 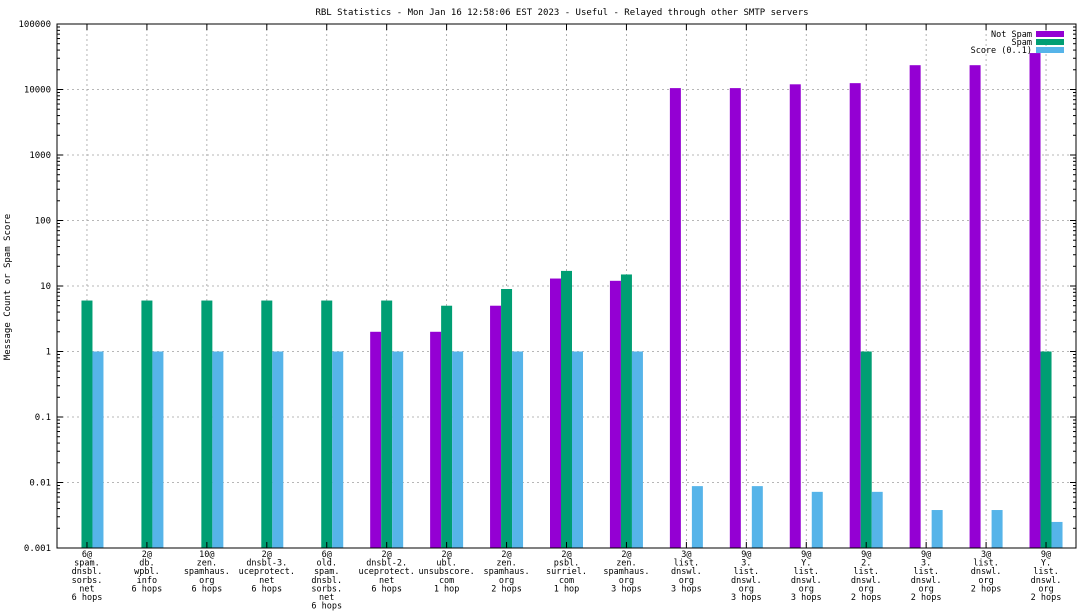 I want to click on x-tick-label: 2@ dnsbl-3. uceprotect. net 6 hops, so click(x=267, y=572).